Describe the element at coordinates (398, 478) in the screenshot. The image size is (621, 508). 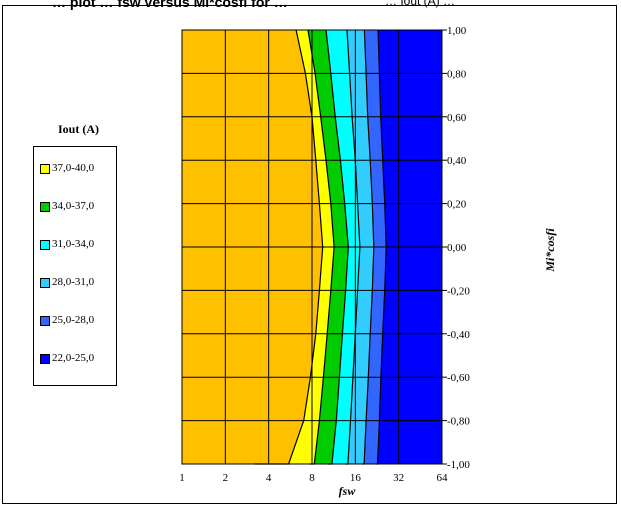
I see `x-tick-label: 32` at that location.